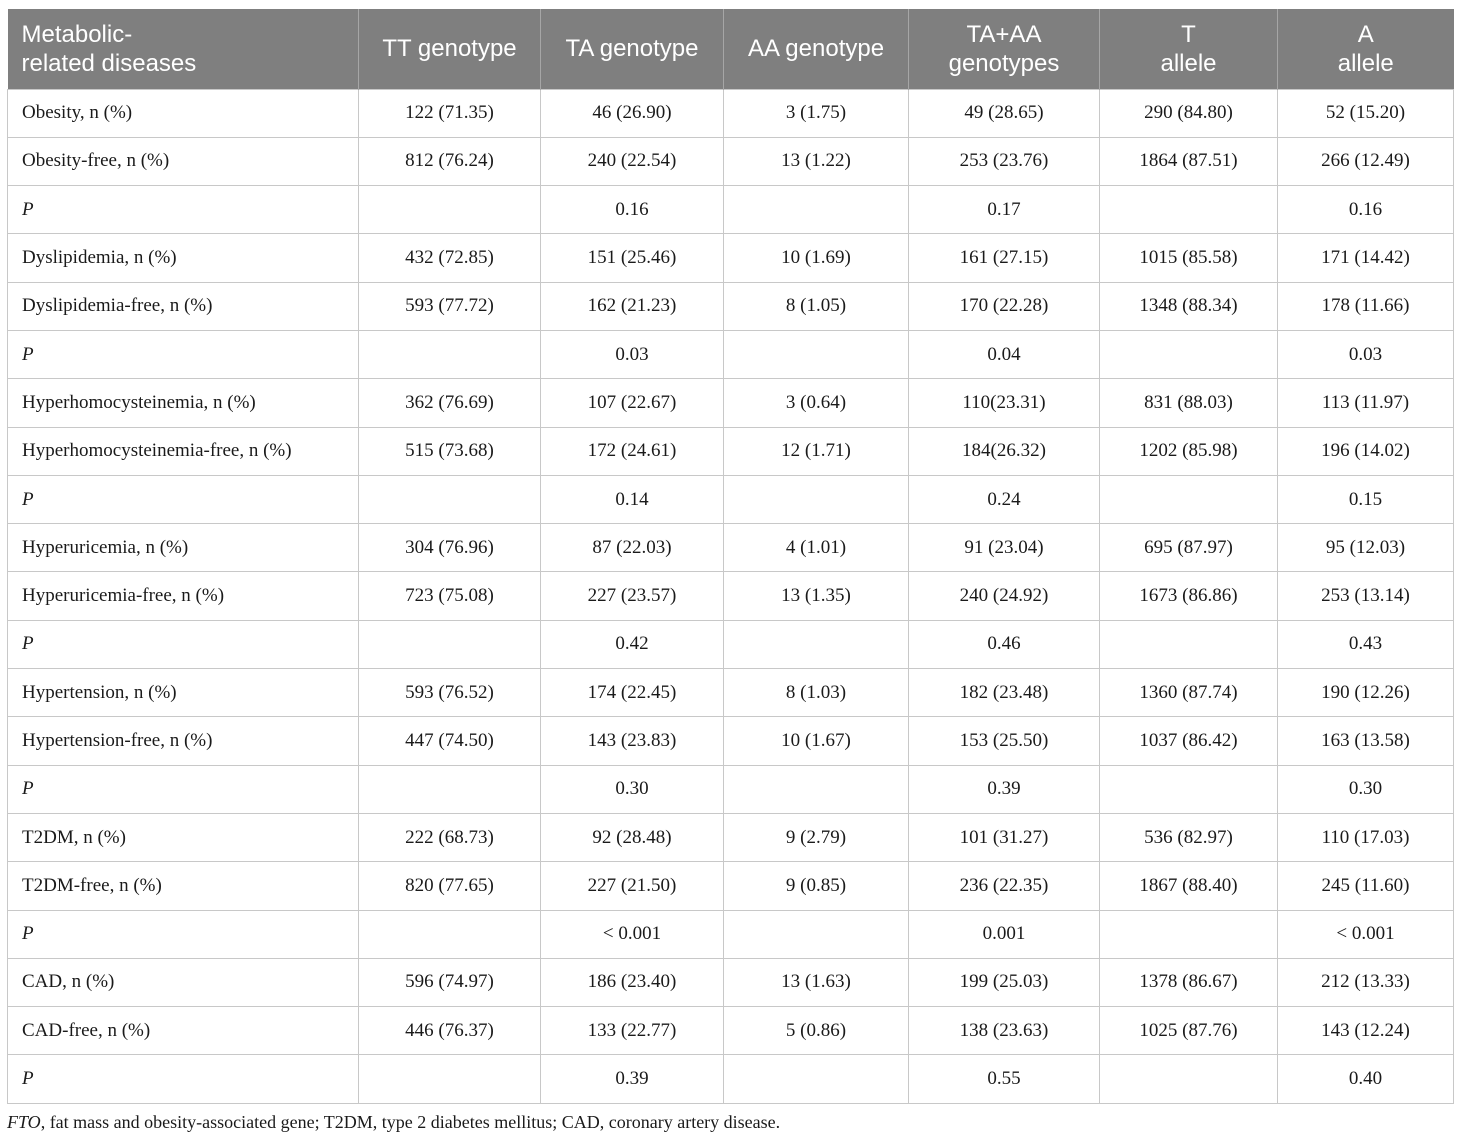  What do you see at coordinates (816, 258) in the screenshot?
I see `table-cell: 10 (1.69)` at bounding box center [816, 258].